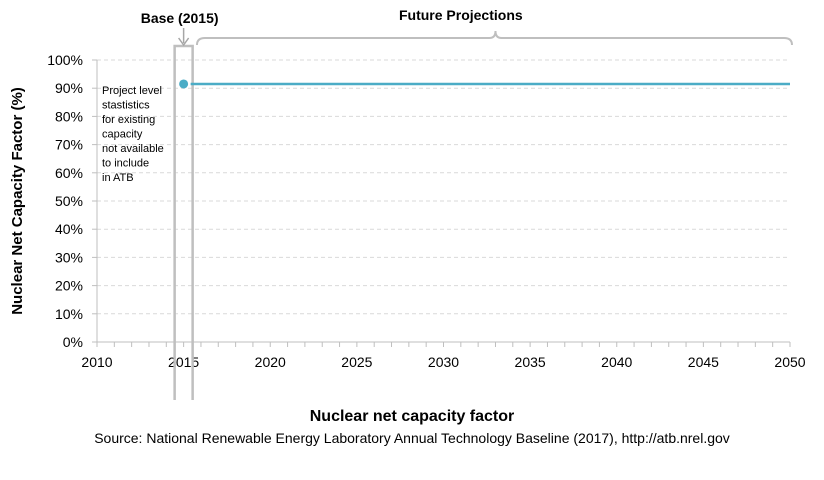  Describe the element at coordinates (122, 135) in the screenshot. I see `note-line: capacity` at that location.